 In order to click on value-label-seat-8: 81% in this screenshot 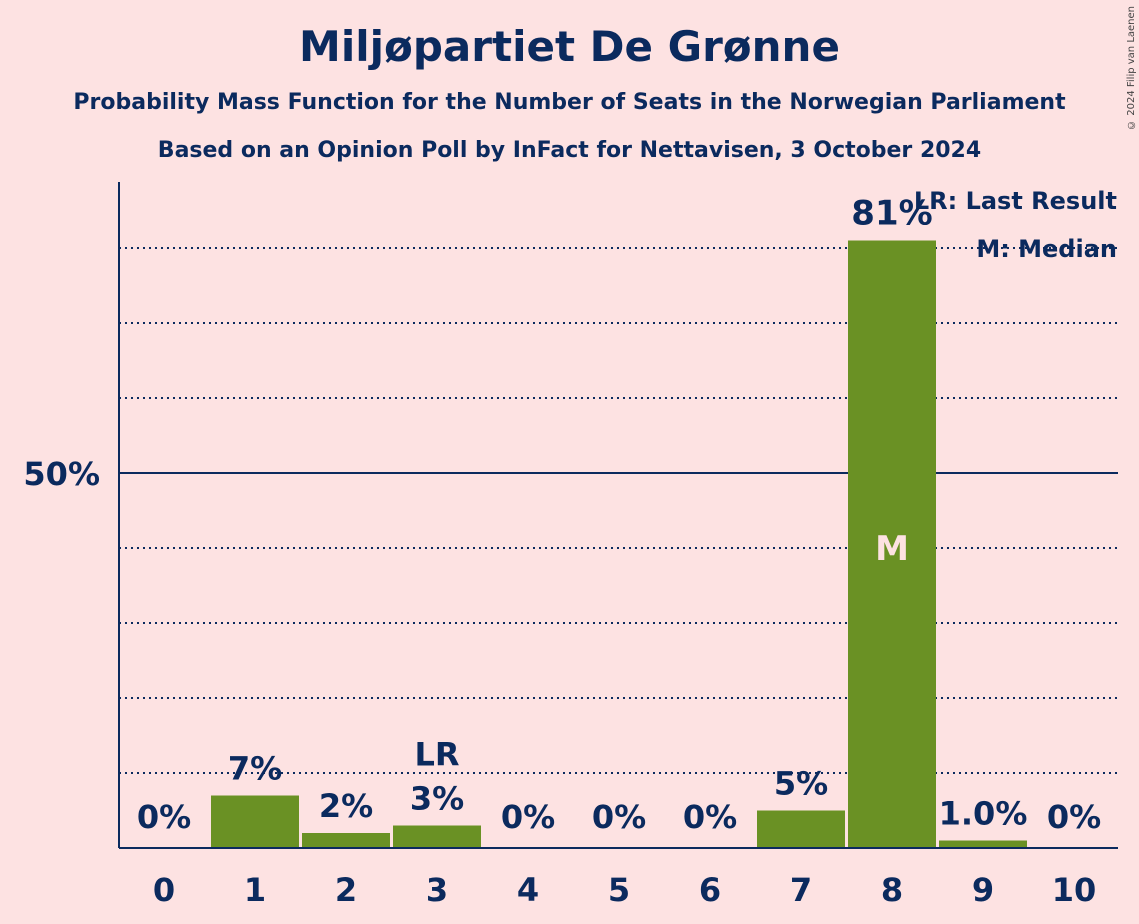, I will do `click(891, 214)`.